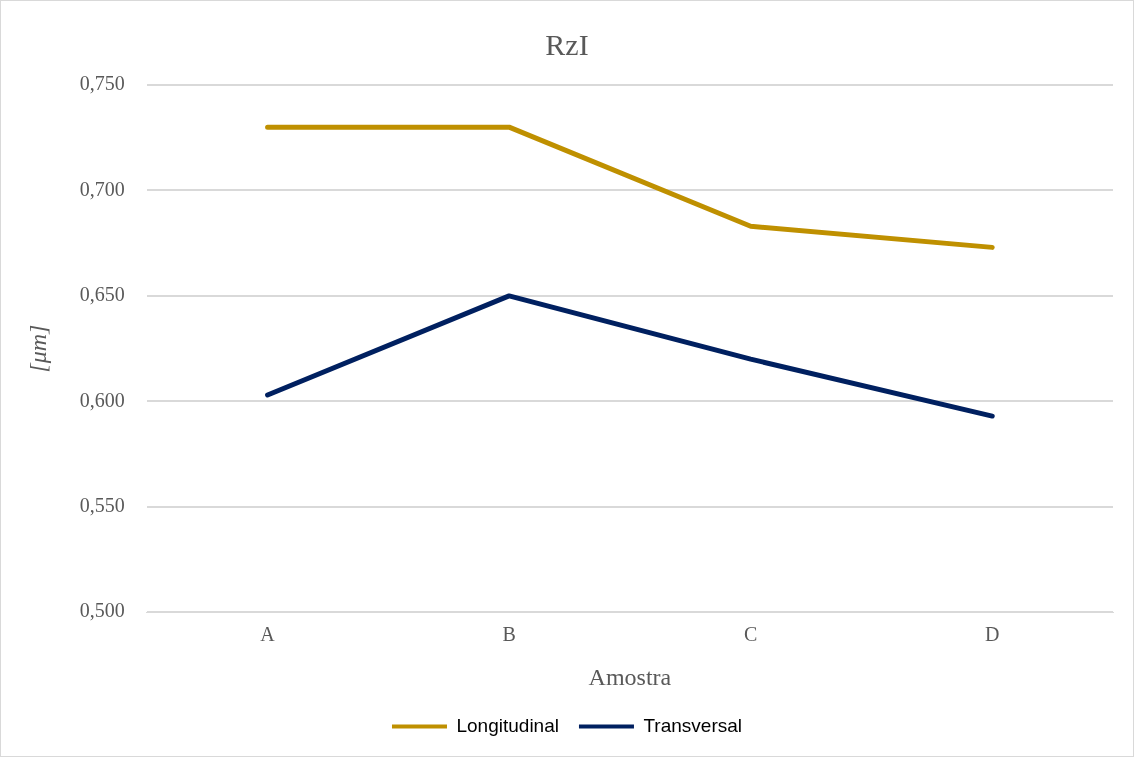  What do you see at coordinates (567, 44) in the screenshot?
I see `chart-title: RzI` at bounding box center [567, 44].